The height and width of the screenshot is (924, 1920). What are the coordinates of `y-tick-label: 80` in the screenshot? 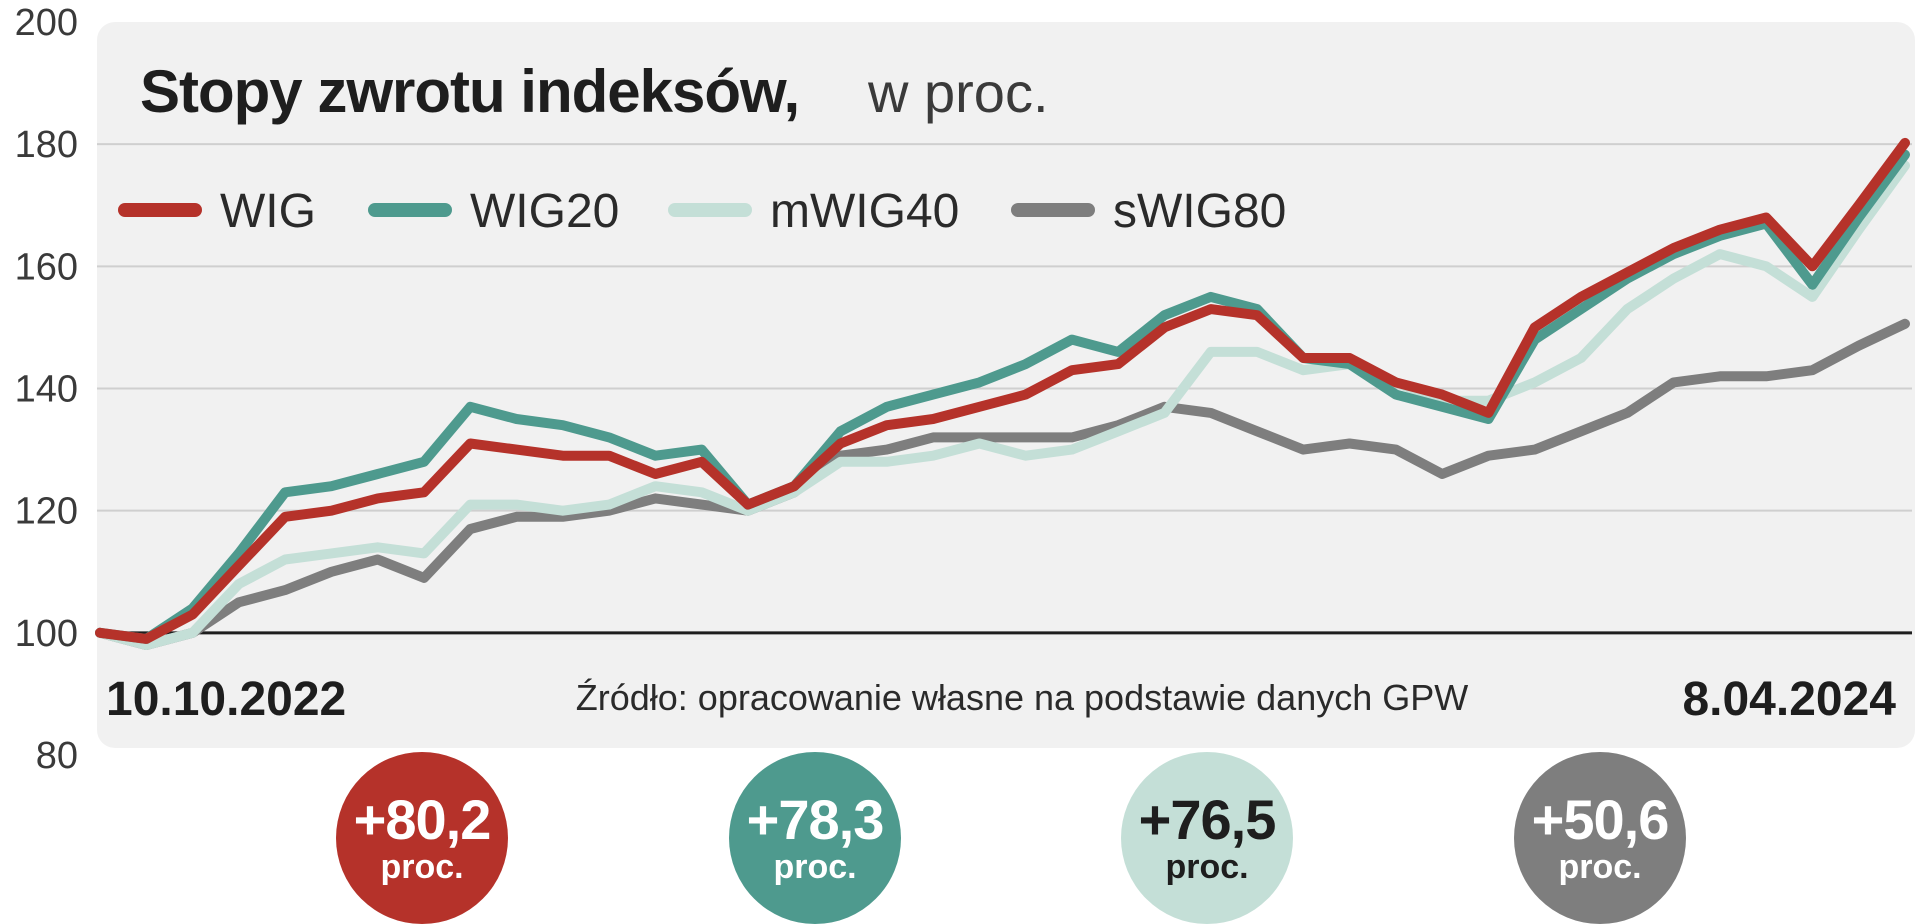 It's located at (57, 756).